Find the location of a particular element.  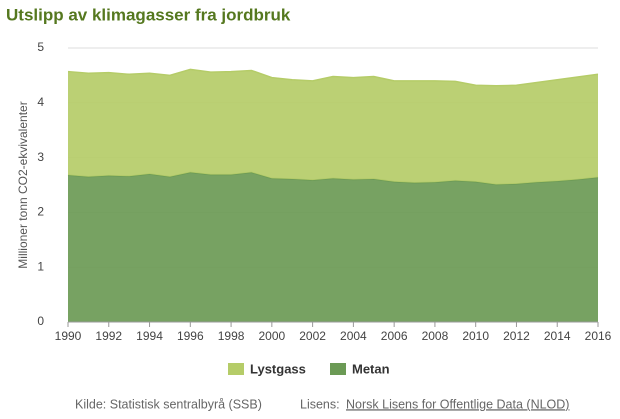

x-tick-label: 1996 is located at coordinates (190, 336).